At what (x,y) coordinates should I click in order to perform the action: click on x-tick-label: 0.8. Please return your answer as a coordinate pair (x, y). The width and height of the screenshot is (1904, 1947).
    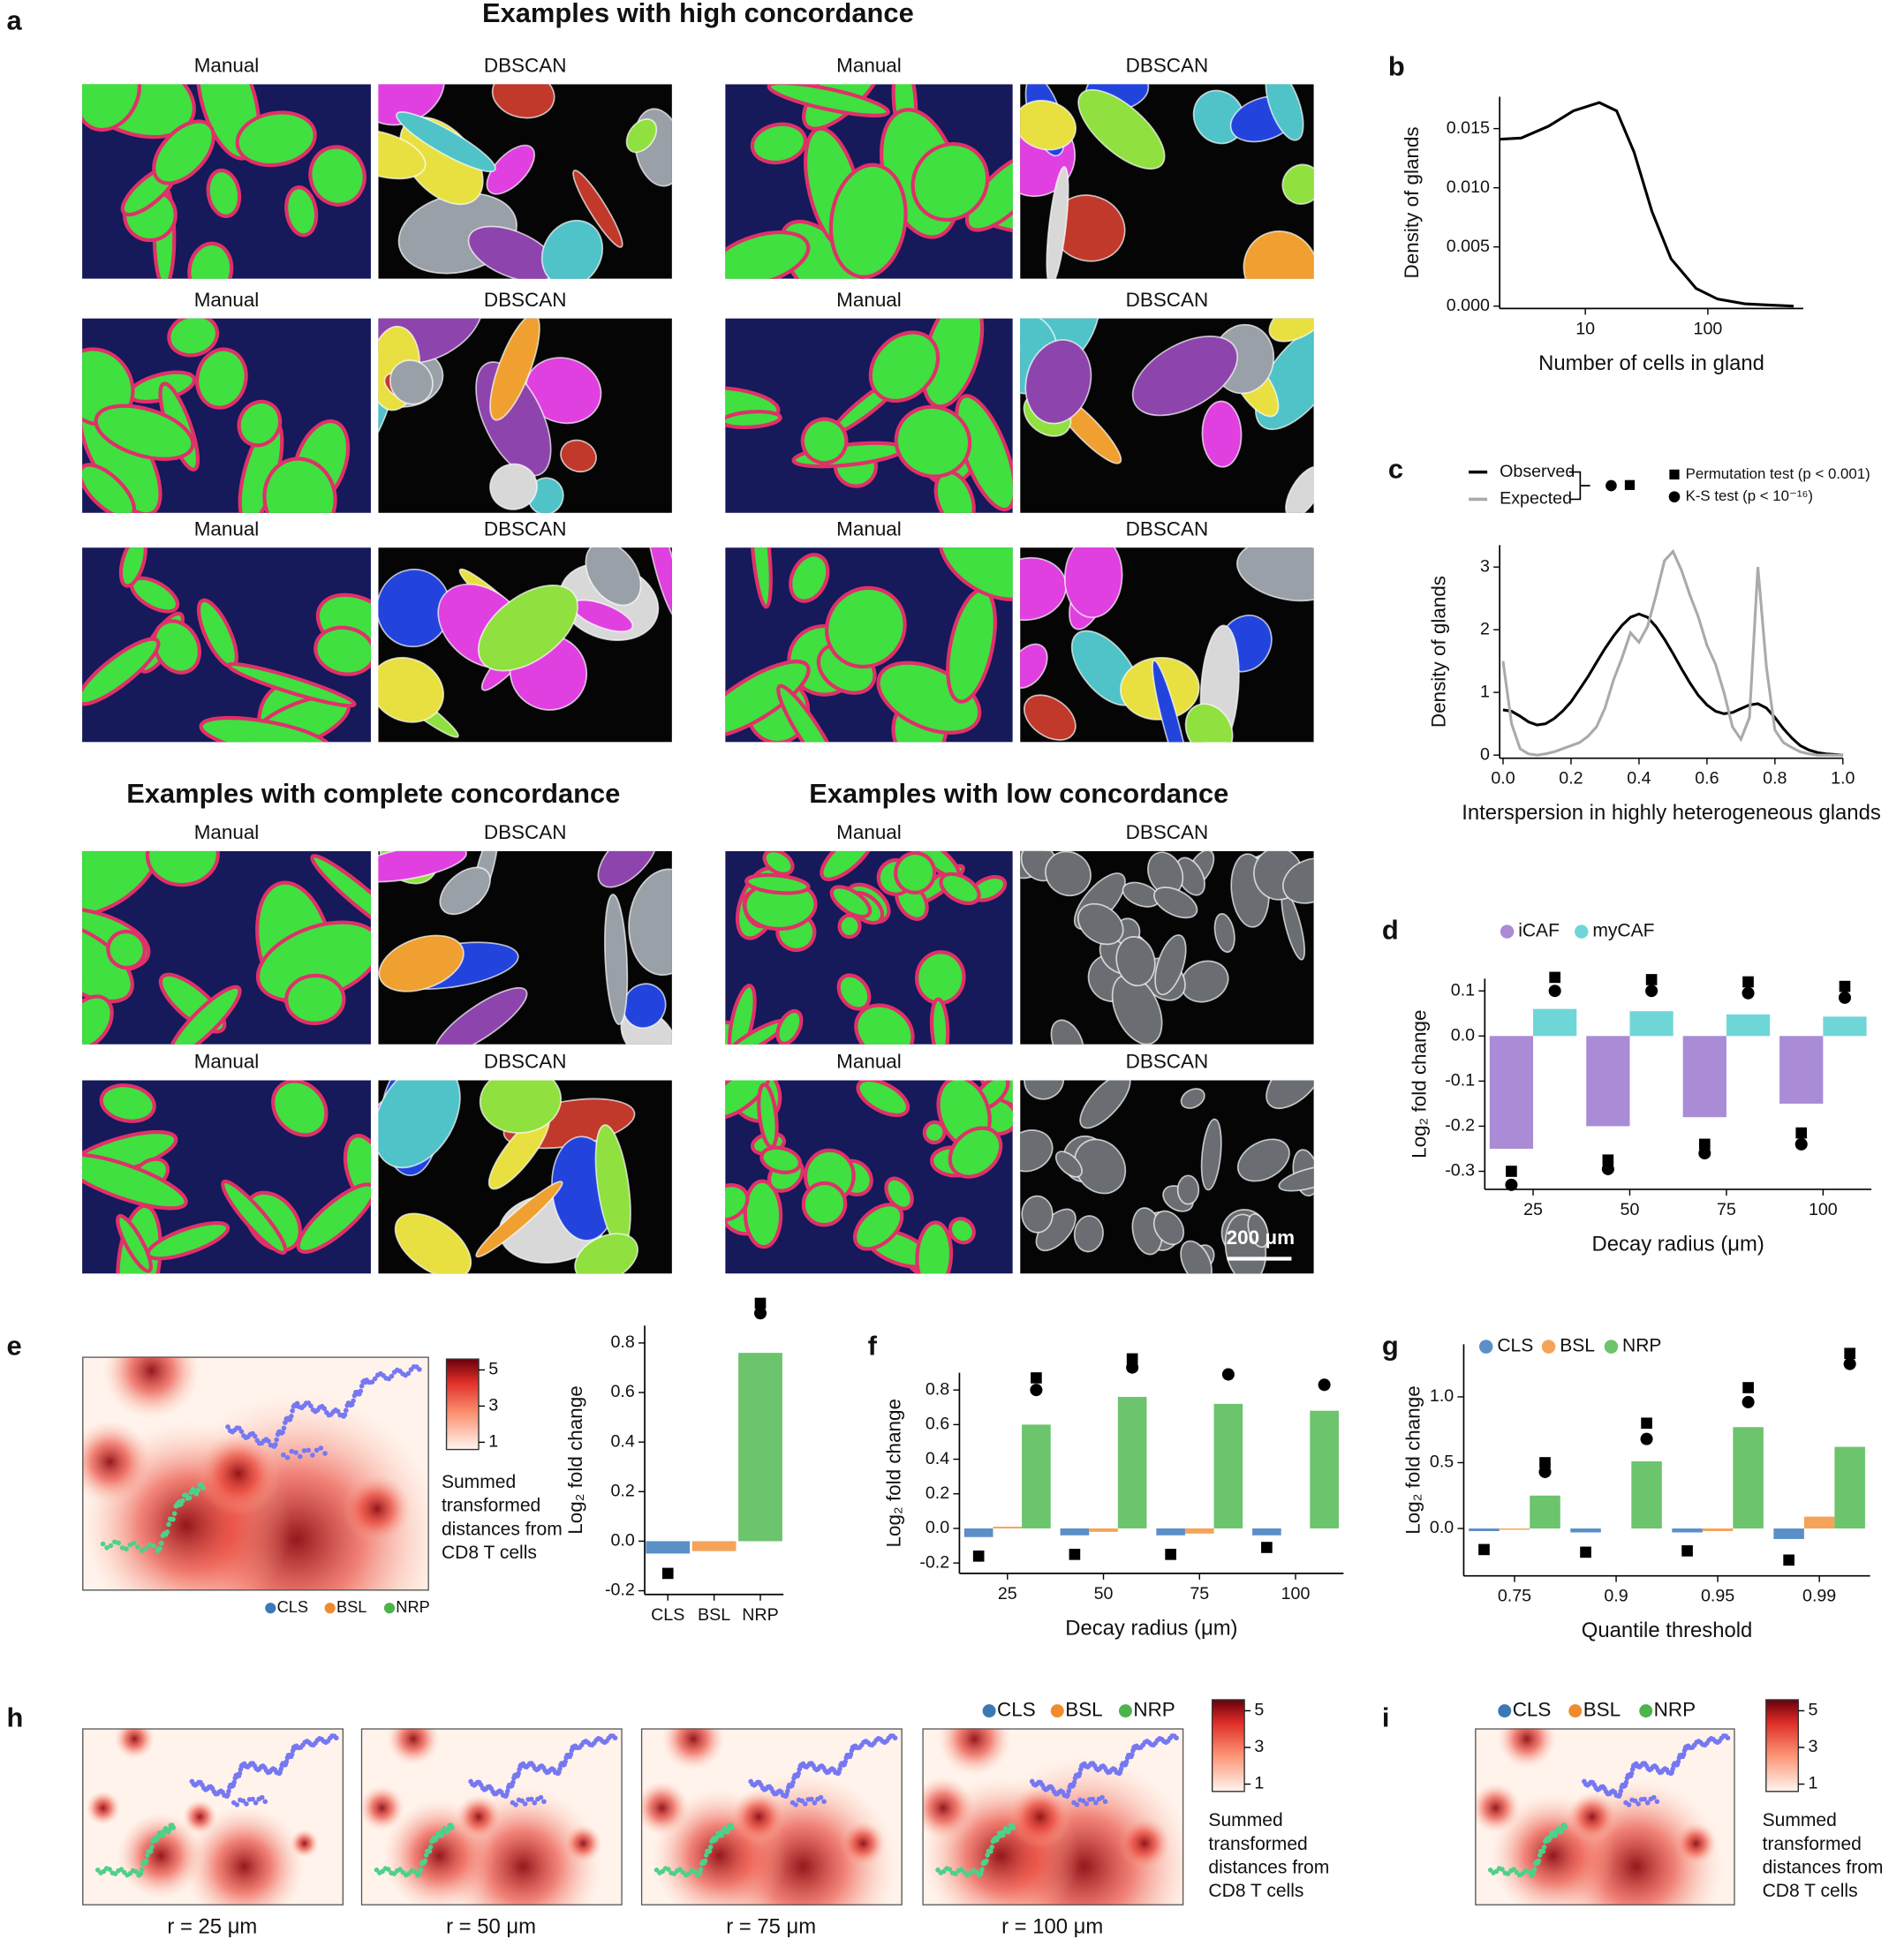
    Looking at the image, I should click on (1775, 779).